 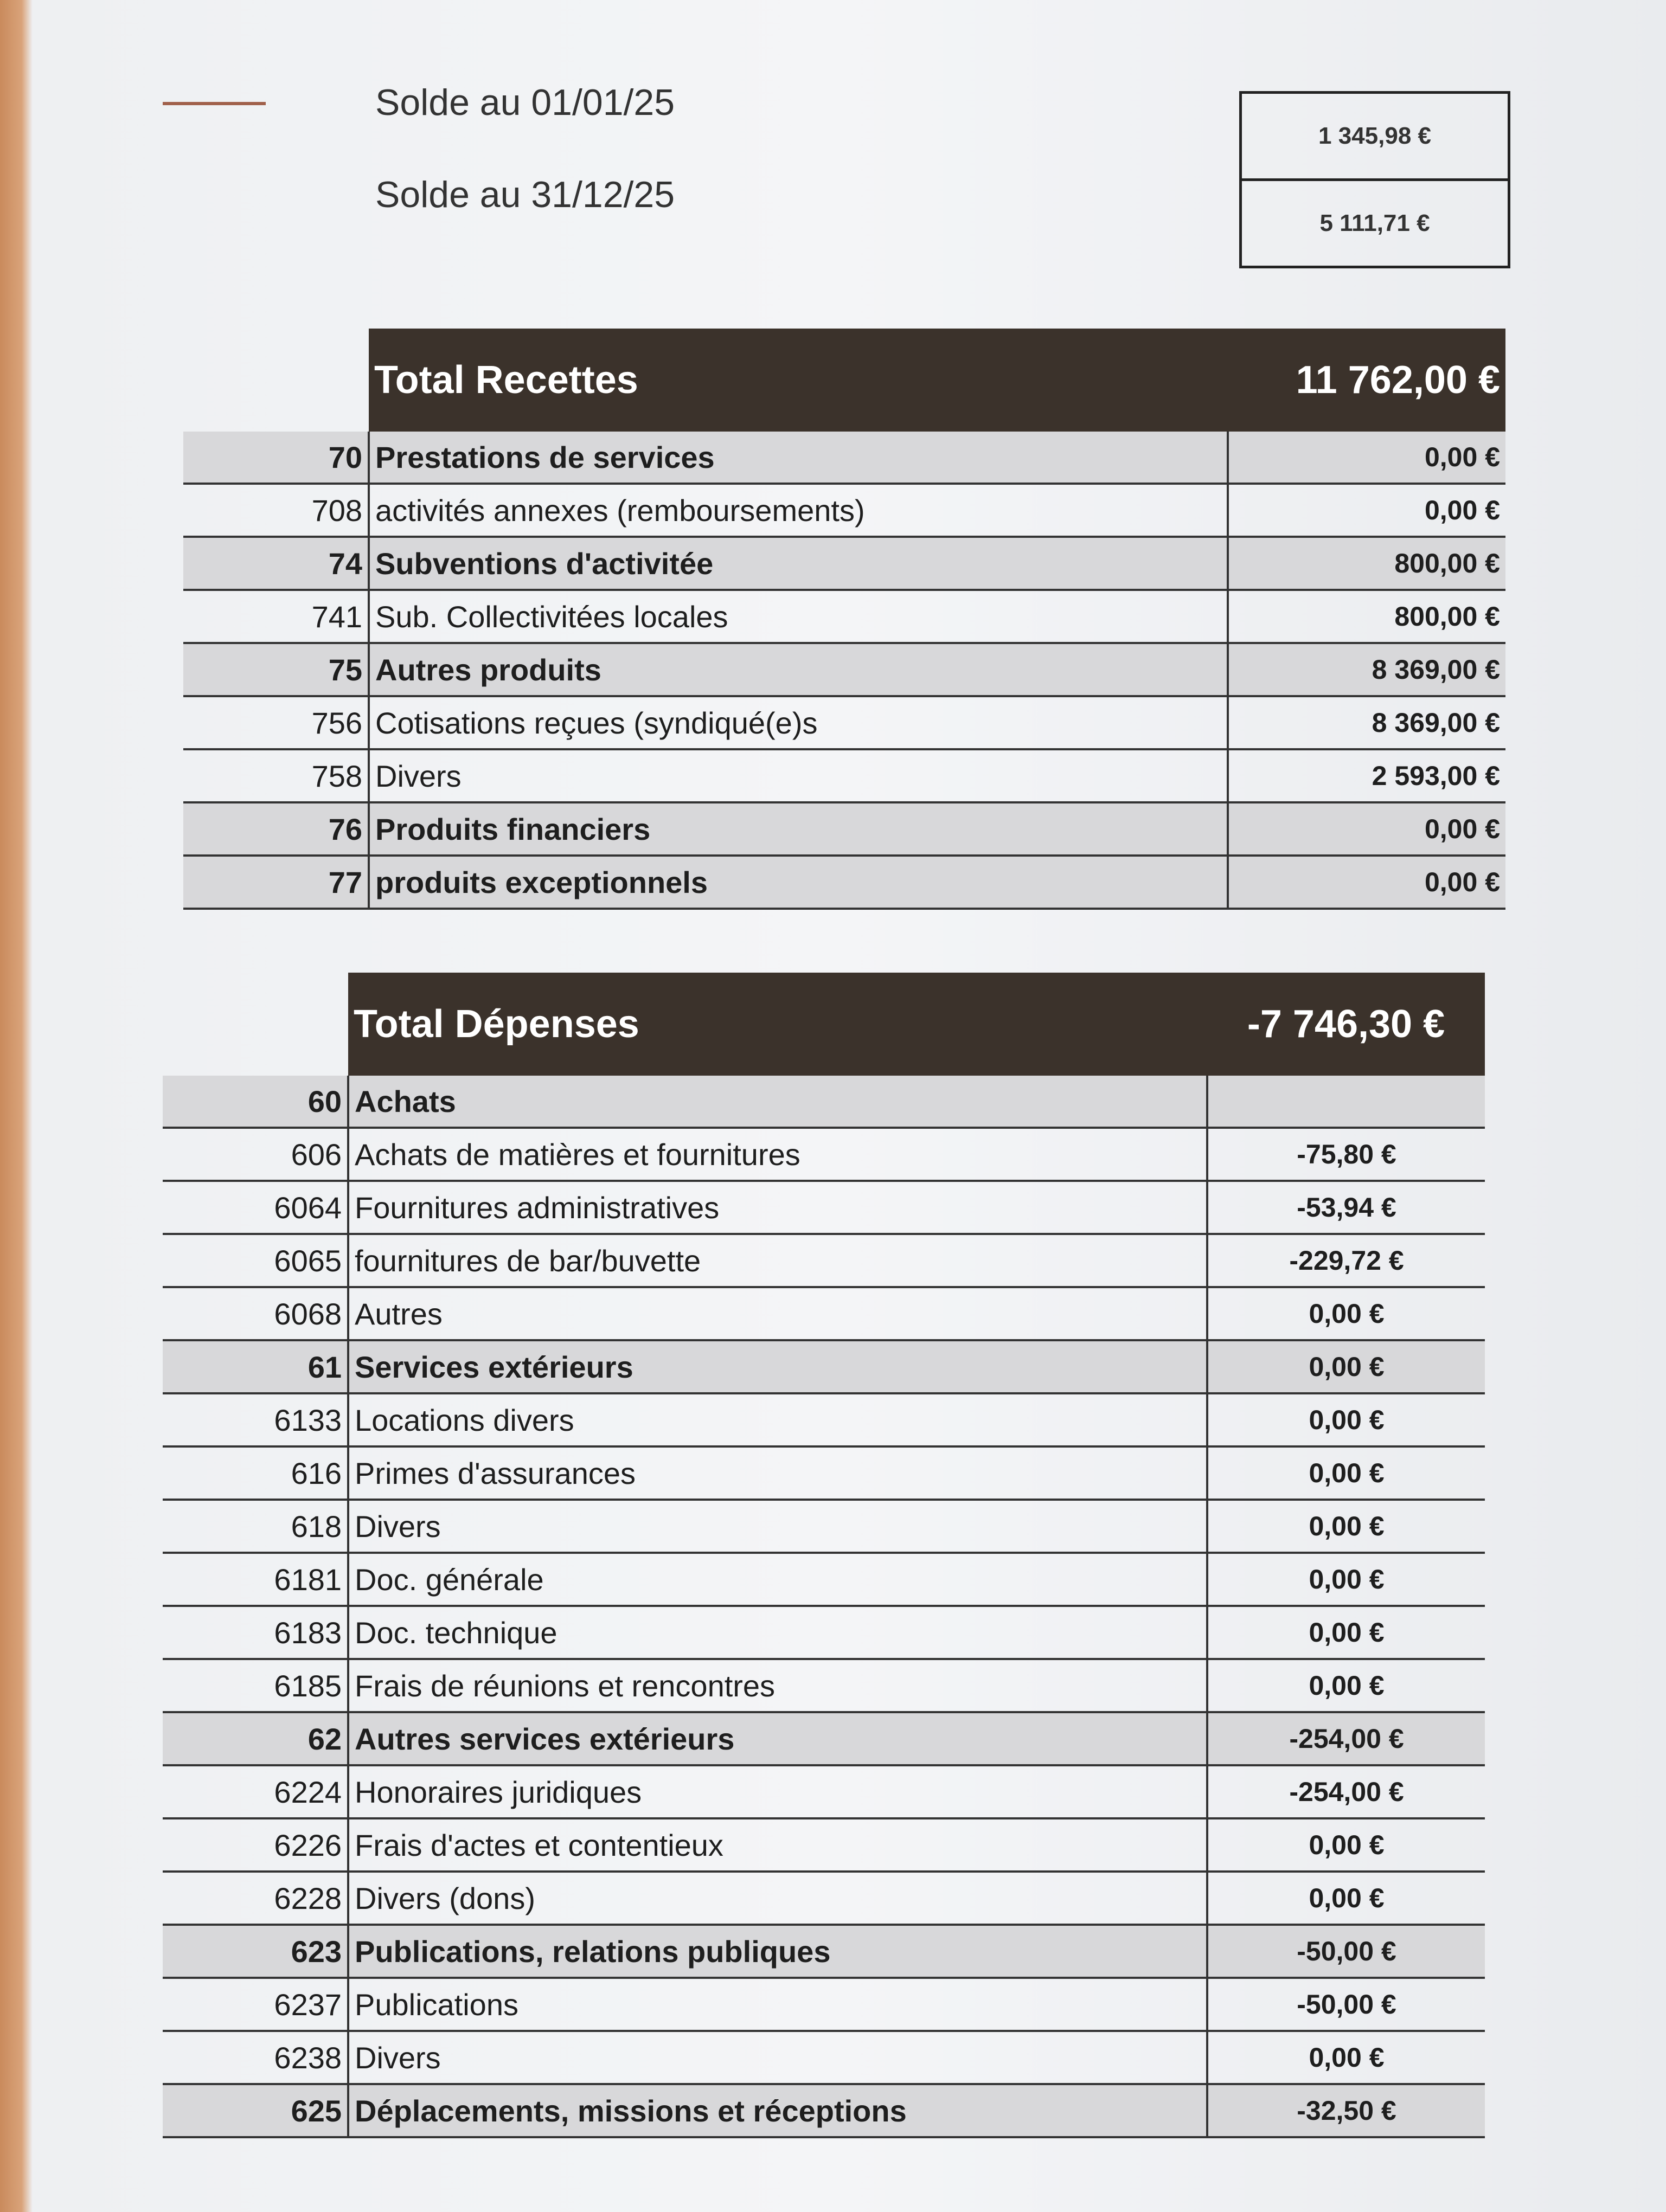 What do you see at coordinates (777, 1633) in the screenshot?
I see `row-label: Doc. technique` at bounding box center [777, 1633].